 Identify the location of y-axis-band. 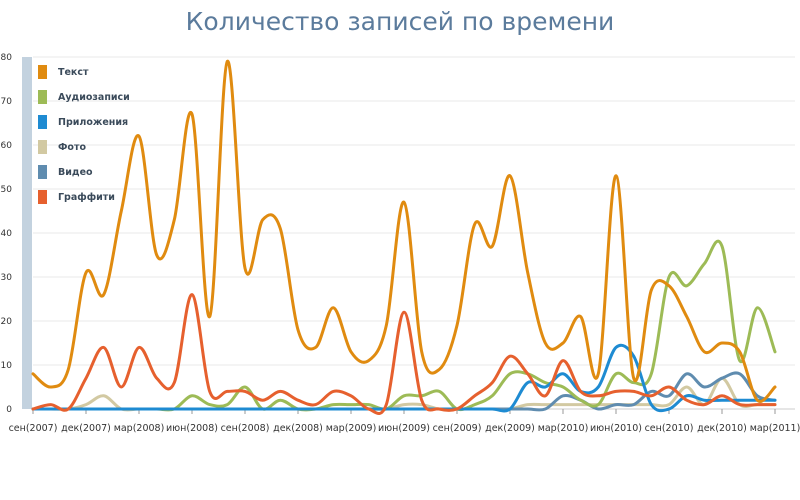
(27, 233).